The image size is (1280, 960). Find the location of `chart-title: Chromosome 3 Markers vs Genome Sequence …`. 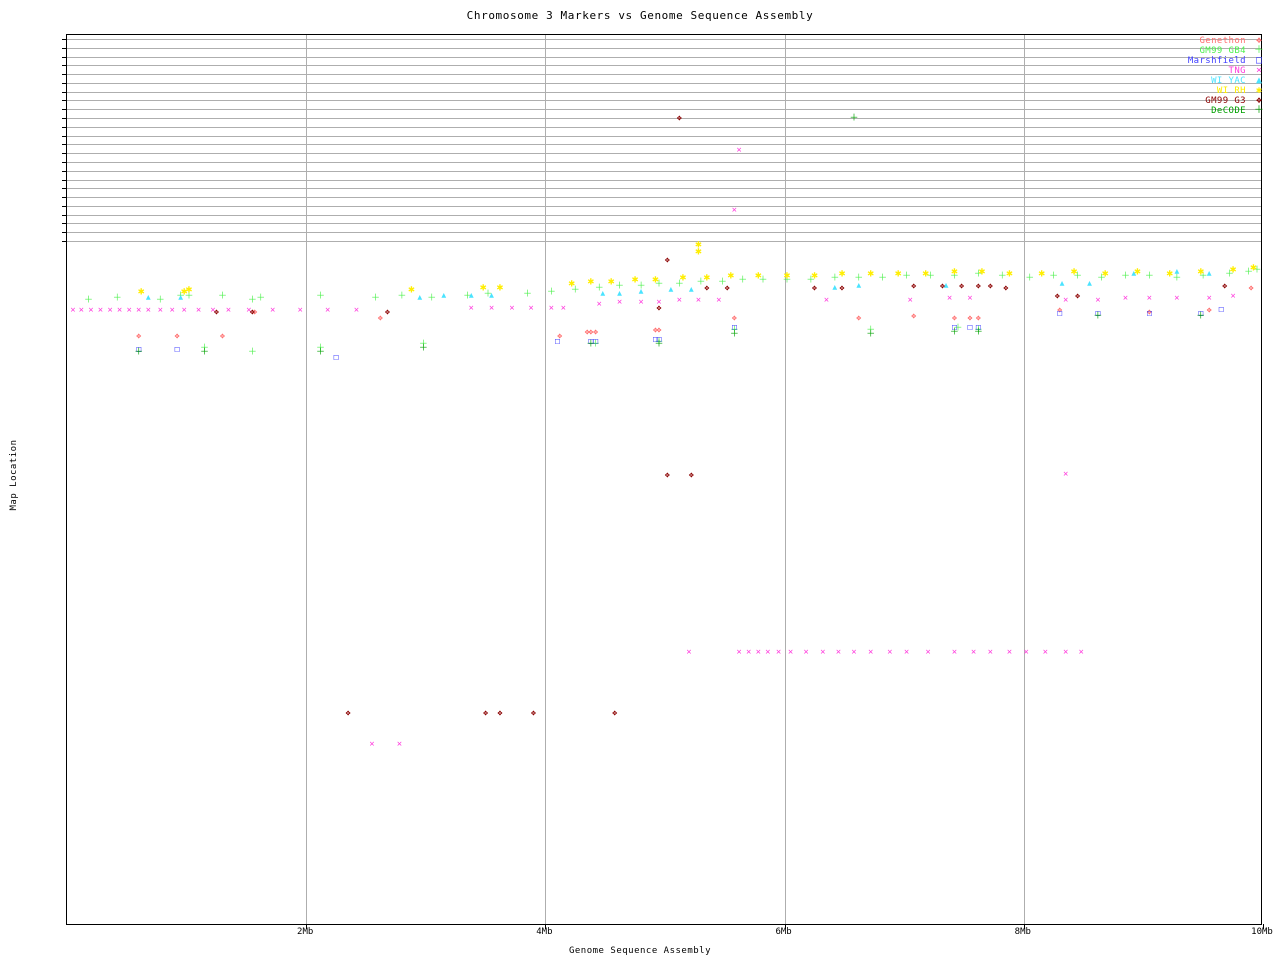

chart-title: Chromosome 3 Markers vs Genome Sequence … is located at coordinates (640, 15).